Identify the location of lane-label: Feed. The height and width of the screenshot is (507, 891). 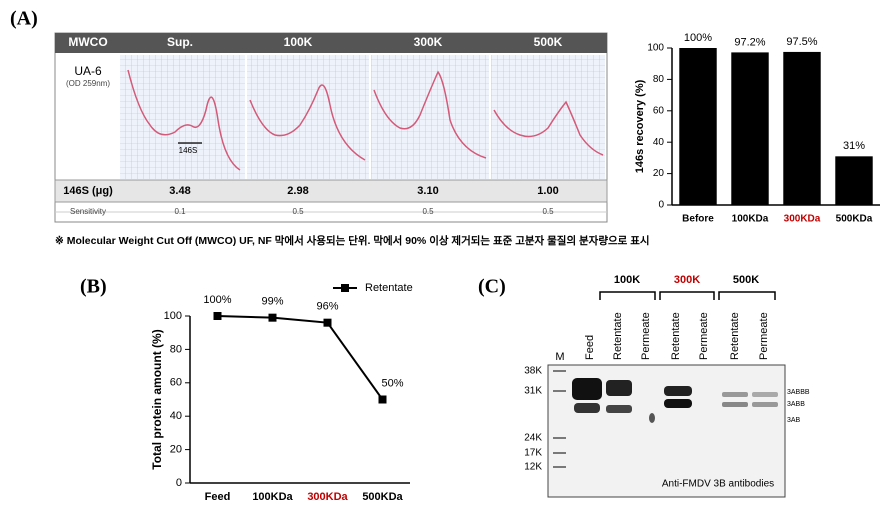
(590, 347).